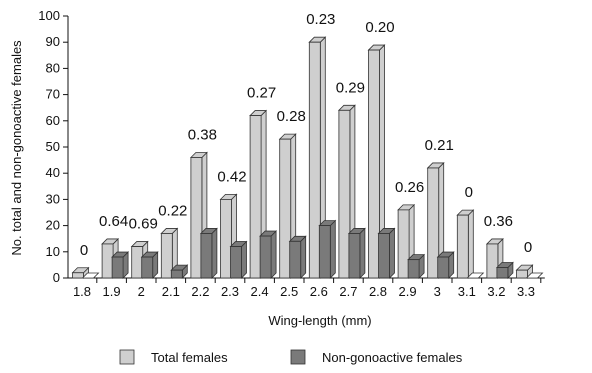 This screenshot has width=592, height=373. What do you see at coordinates (348, 291) in the screenshot?
I see `x-tick-label: 2.7` at bounding box center [348, 291].